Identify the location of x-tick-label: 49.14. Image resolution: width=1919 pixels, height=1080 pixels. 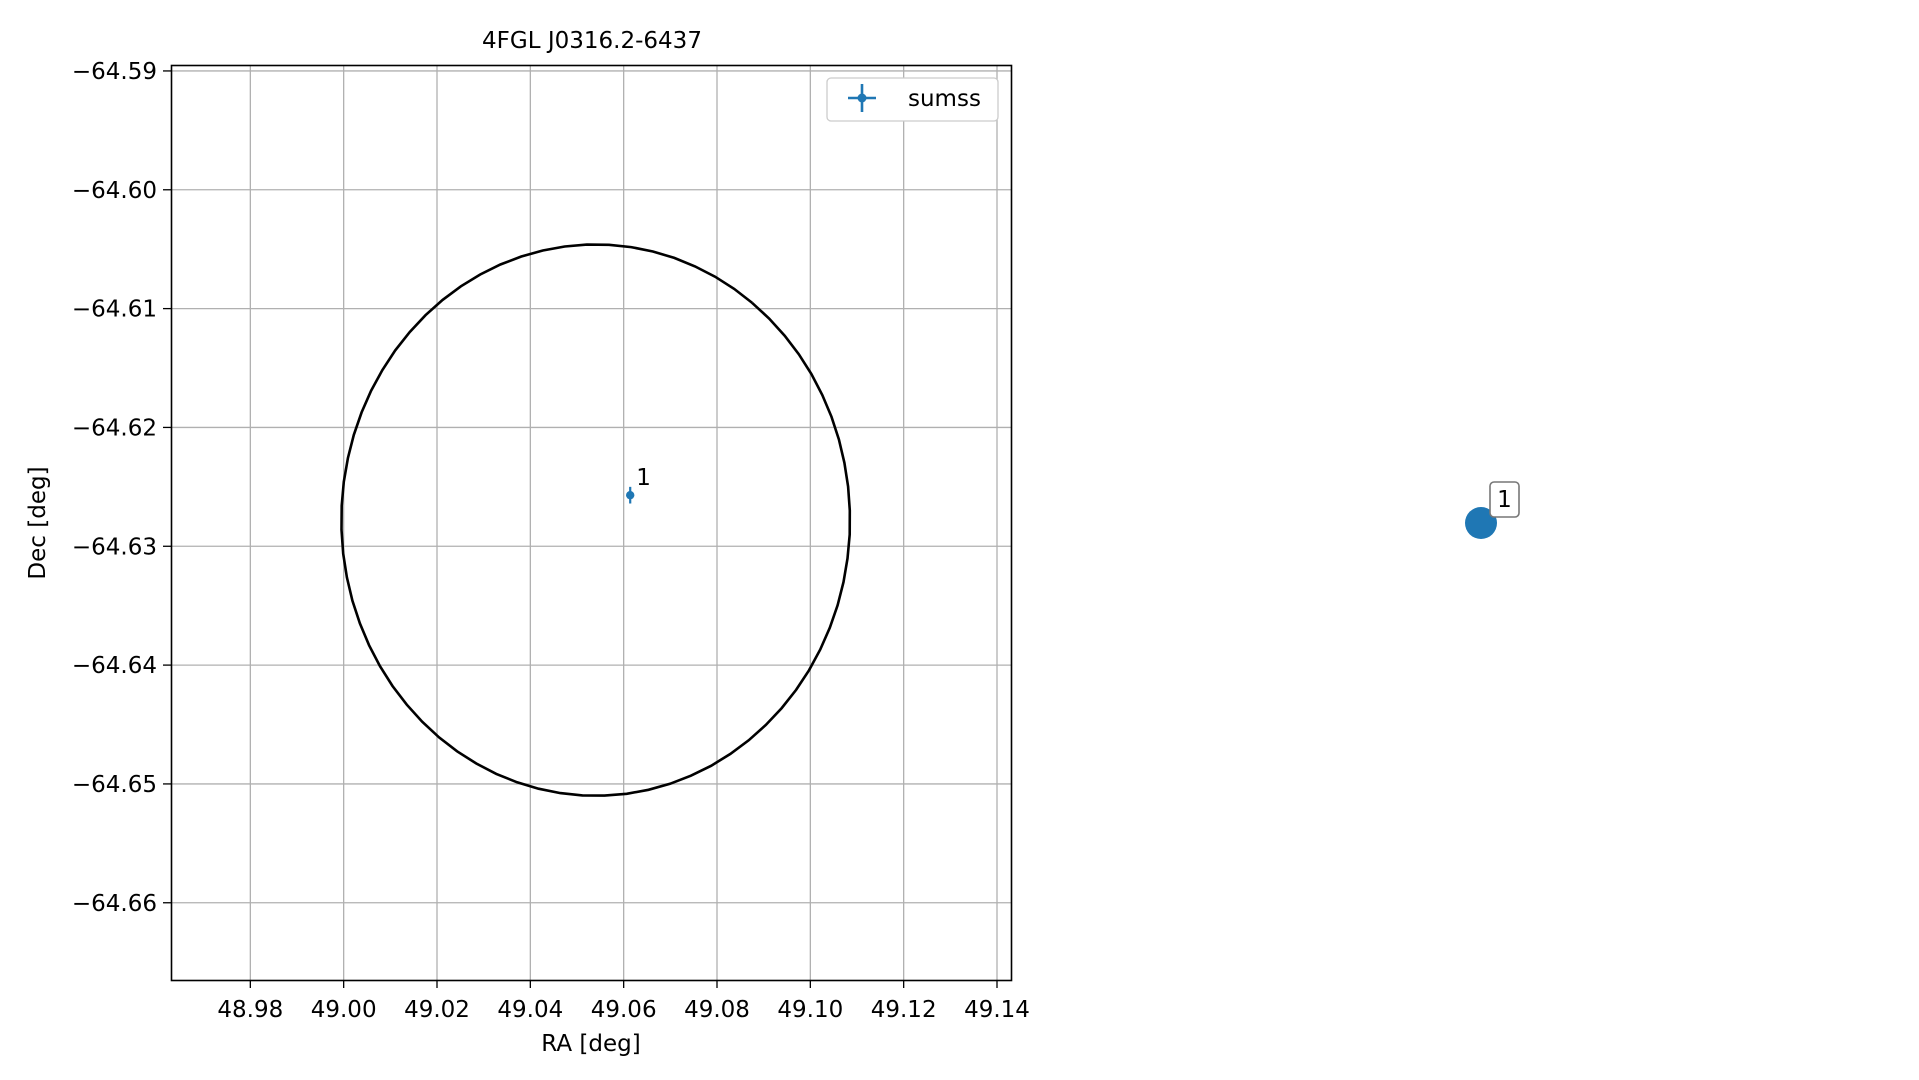
(997, 1010).